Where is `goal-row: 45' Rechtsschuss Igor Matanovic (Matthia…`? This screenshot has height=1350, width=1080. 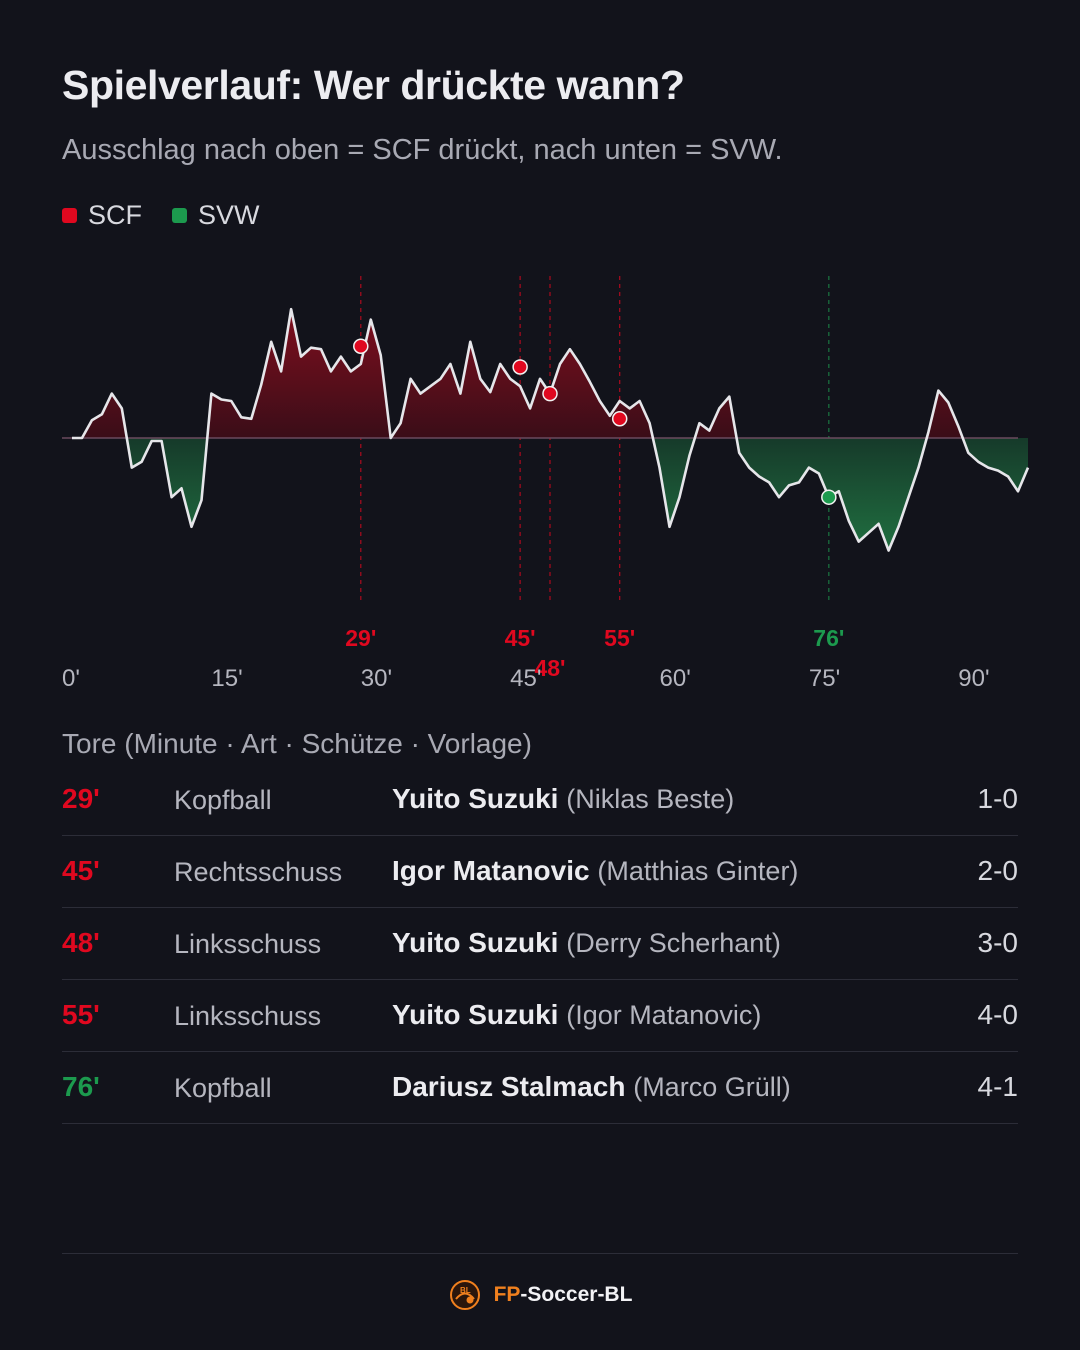
goal-row: 45' Rechtsschuss Igor Matanovic (Matthia… is located at coordinates (540, 872).